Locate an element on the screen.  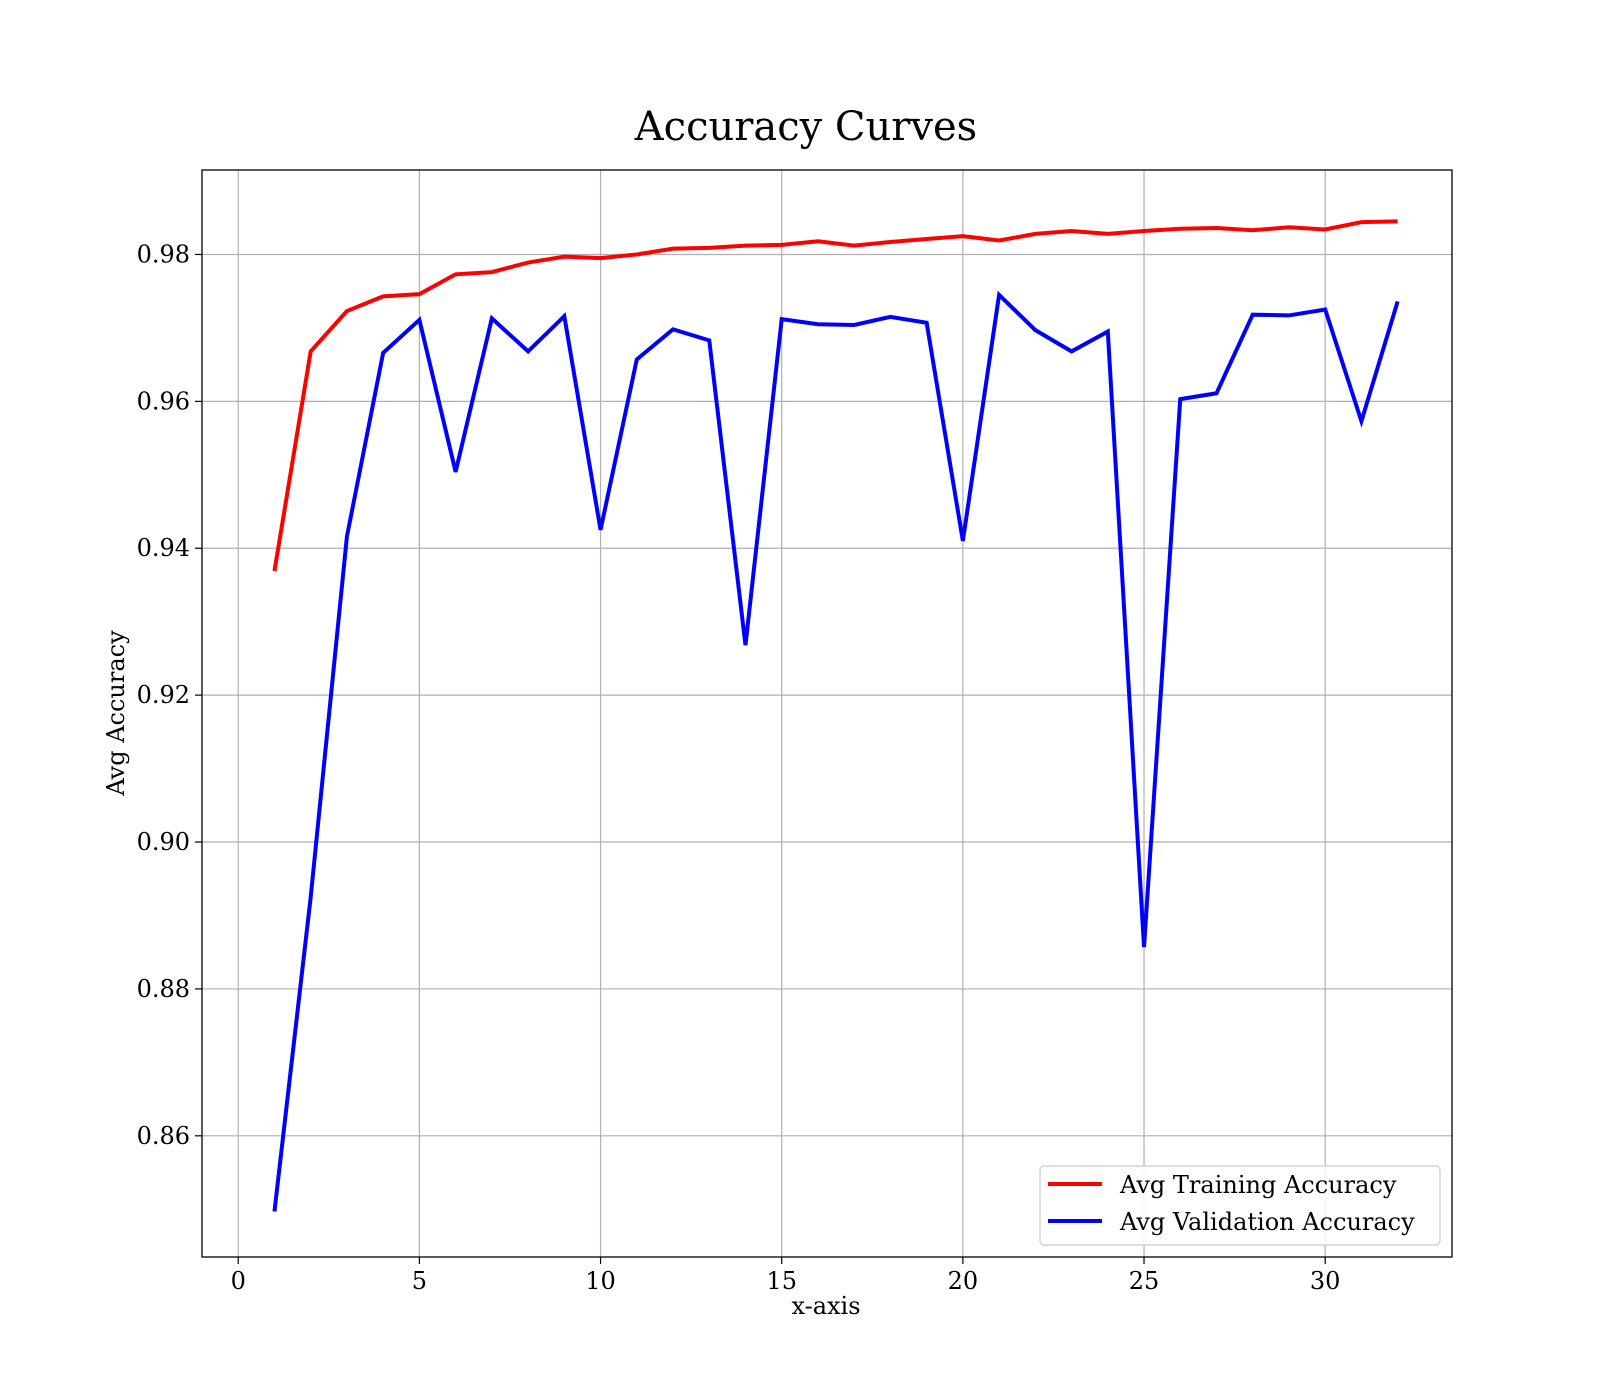
y-tick-label: 0.92 is located at coordinates (163, 695).